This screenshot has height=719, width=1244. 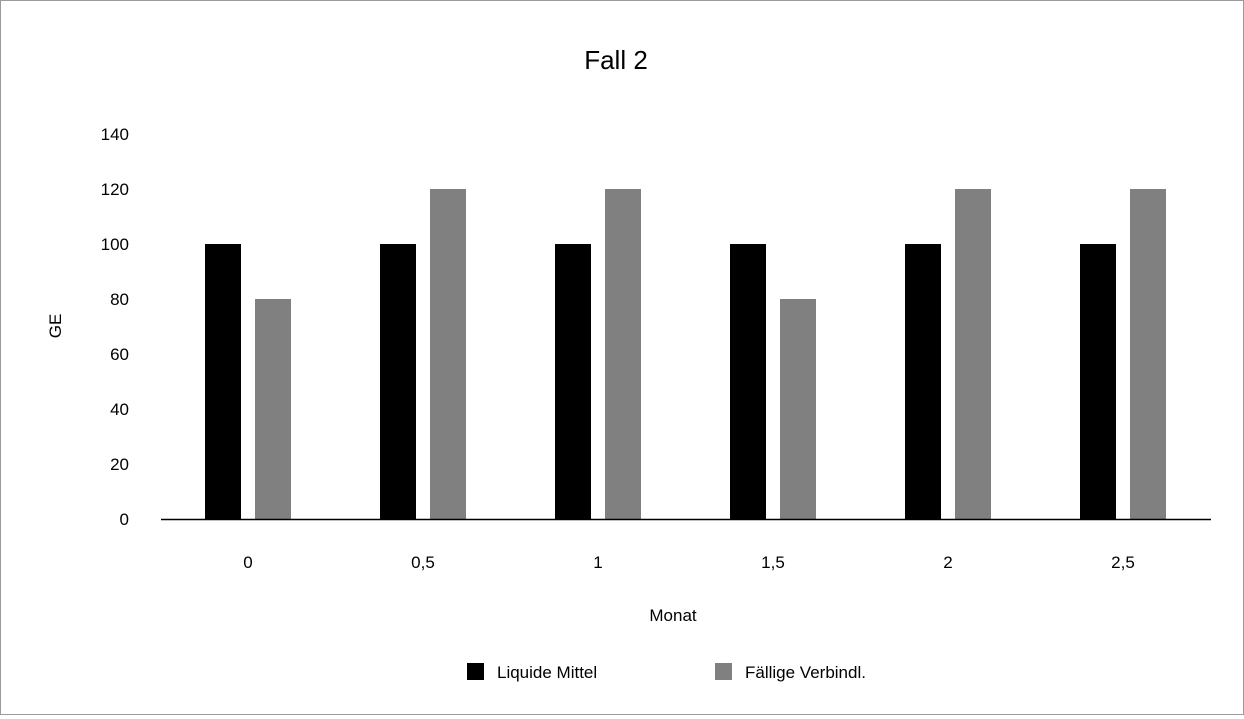 I want to click on y-tick-label: 20, so click(x=119, y=464).